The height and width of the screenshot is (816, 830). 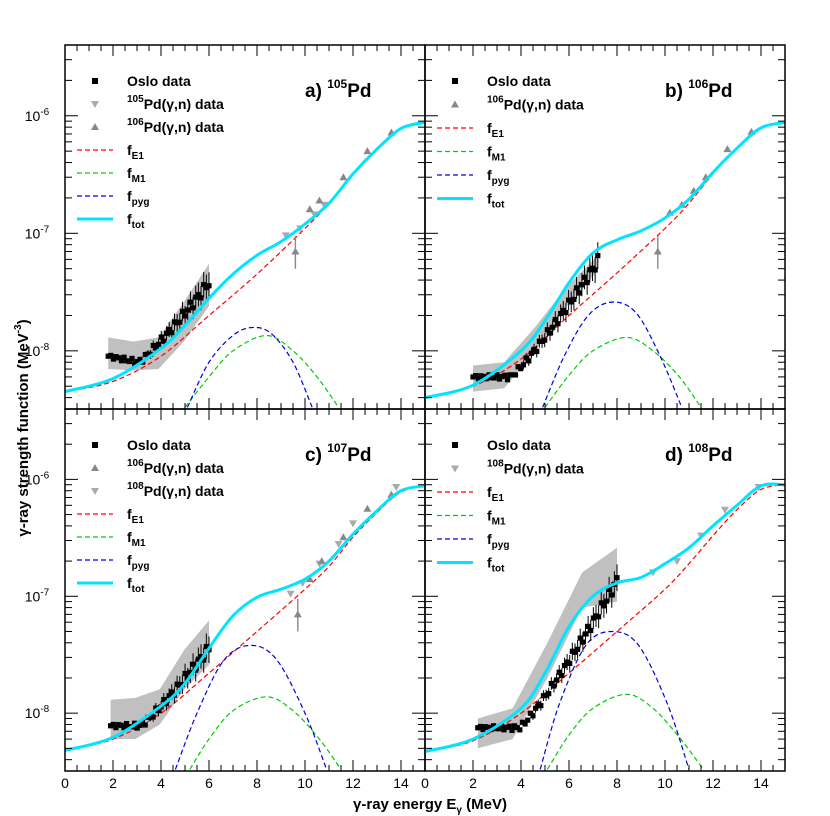 I want to click on legend-item: fE1, so click(x=470, y=494).